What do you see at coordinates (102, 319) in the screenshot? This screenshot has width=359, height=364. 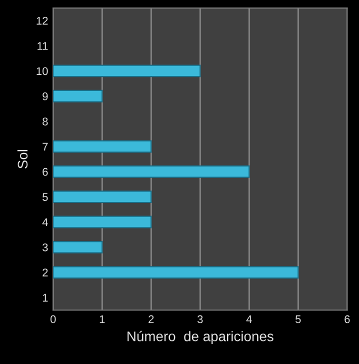 I see `x-tick-label: 1` at bounding box center [102, 319].